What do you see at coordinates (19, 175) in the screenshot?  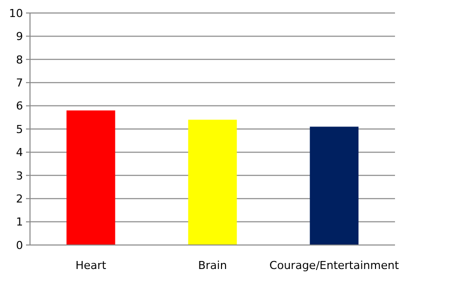 I see `y-tick-label: 3` at bounding box center [19, 175].